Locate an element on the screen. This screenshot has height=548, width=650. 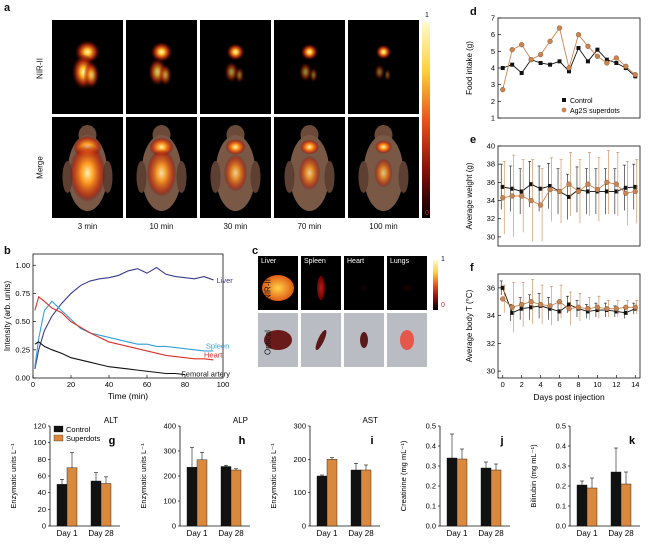
plot-frame is located at coordinates (569, 196).